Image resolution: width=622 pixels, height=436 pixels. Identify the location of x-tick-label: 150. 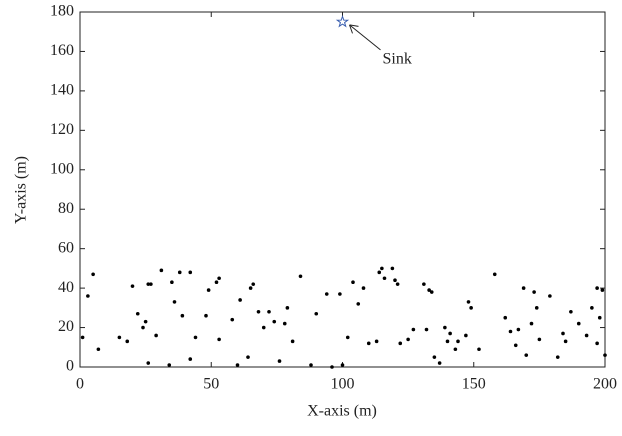
(474, 384).